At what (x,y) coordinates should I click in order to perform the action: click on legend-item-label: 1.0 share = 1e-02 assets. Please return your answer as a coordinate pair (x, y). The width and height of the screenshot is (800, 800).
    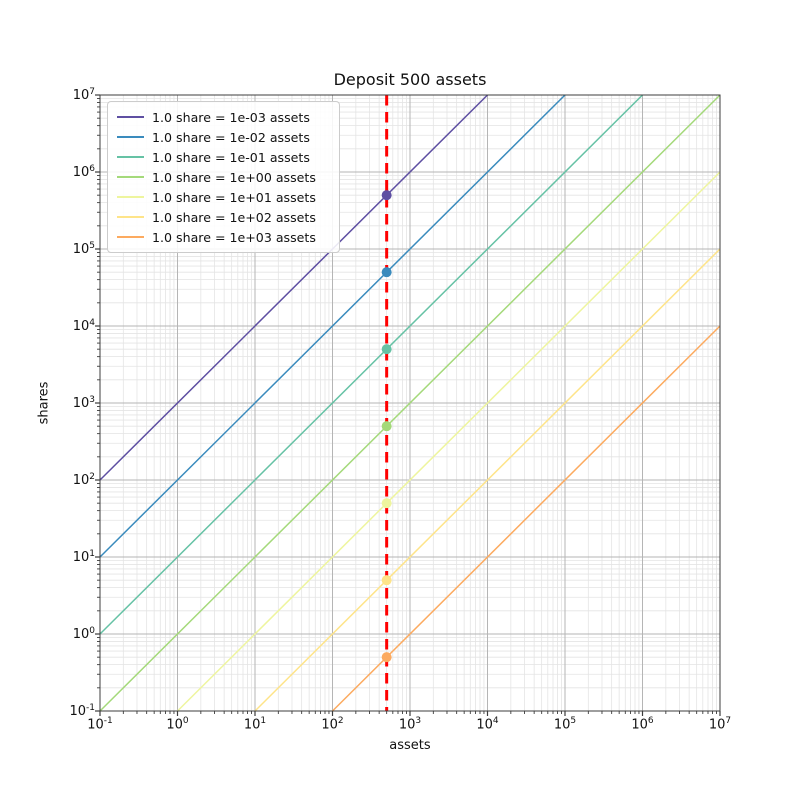
    Looking at the image, I should click on (231, 137).